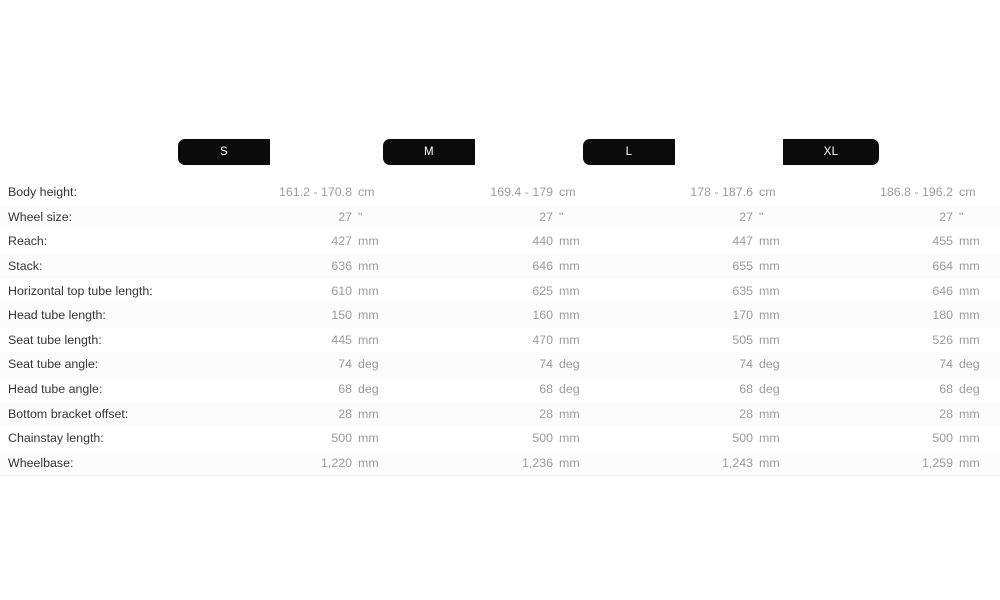 This screenshot has width=1000, height=600. What do you see at coordinates (742, 339) in the screenshot?
I see `cell-value: 505` at bounding box center [742, 339].